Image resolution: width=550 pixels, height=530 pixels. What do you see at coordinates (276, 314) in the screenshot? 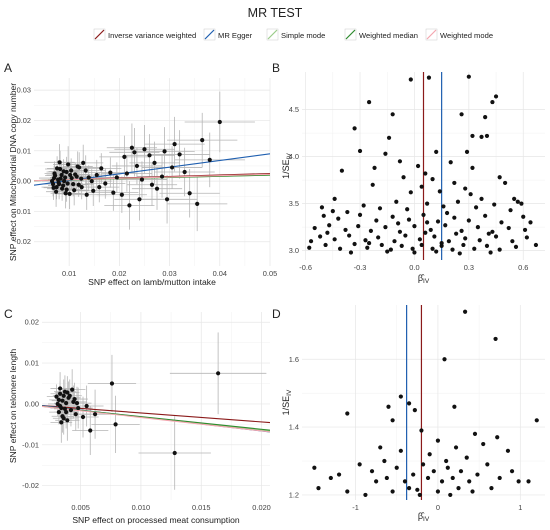
I see `panel-letter: D` at bounding box center [276, 314].